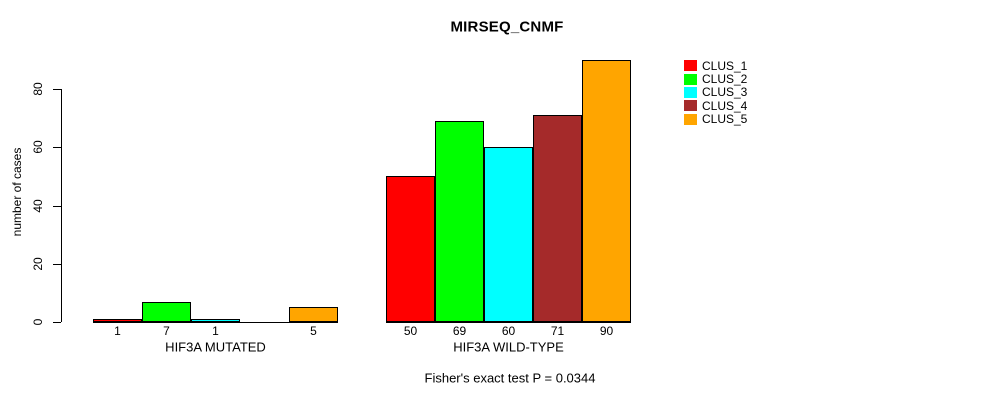  What do you see at coordinates (510, 378) in the screenshot?
I see `stat-annotation: Fisher's exact test P = 0.0344` at bounding box center [510, 378].